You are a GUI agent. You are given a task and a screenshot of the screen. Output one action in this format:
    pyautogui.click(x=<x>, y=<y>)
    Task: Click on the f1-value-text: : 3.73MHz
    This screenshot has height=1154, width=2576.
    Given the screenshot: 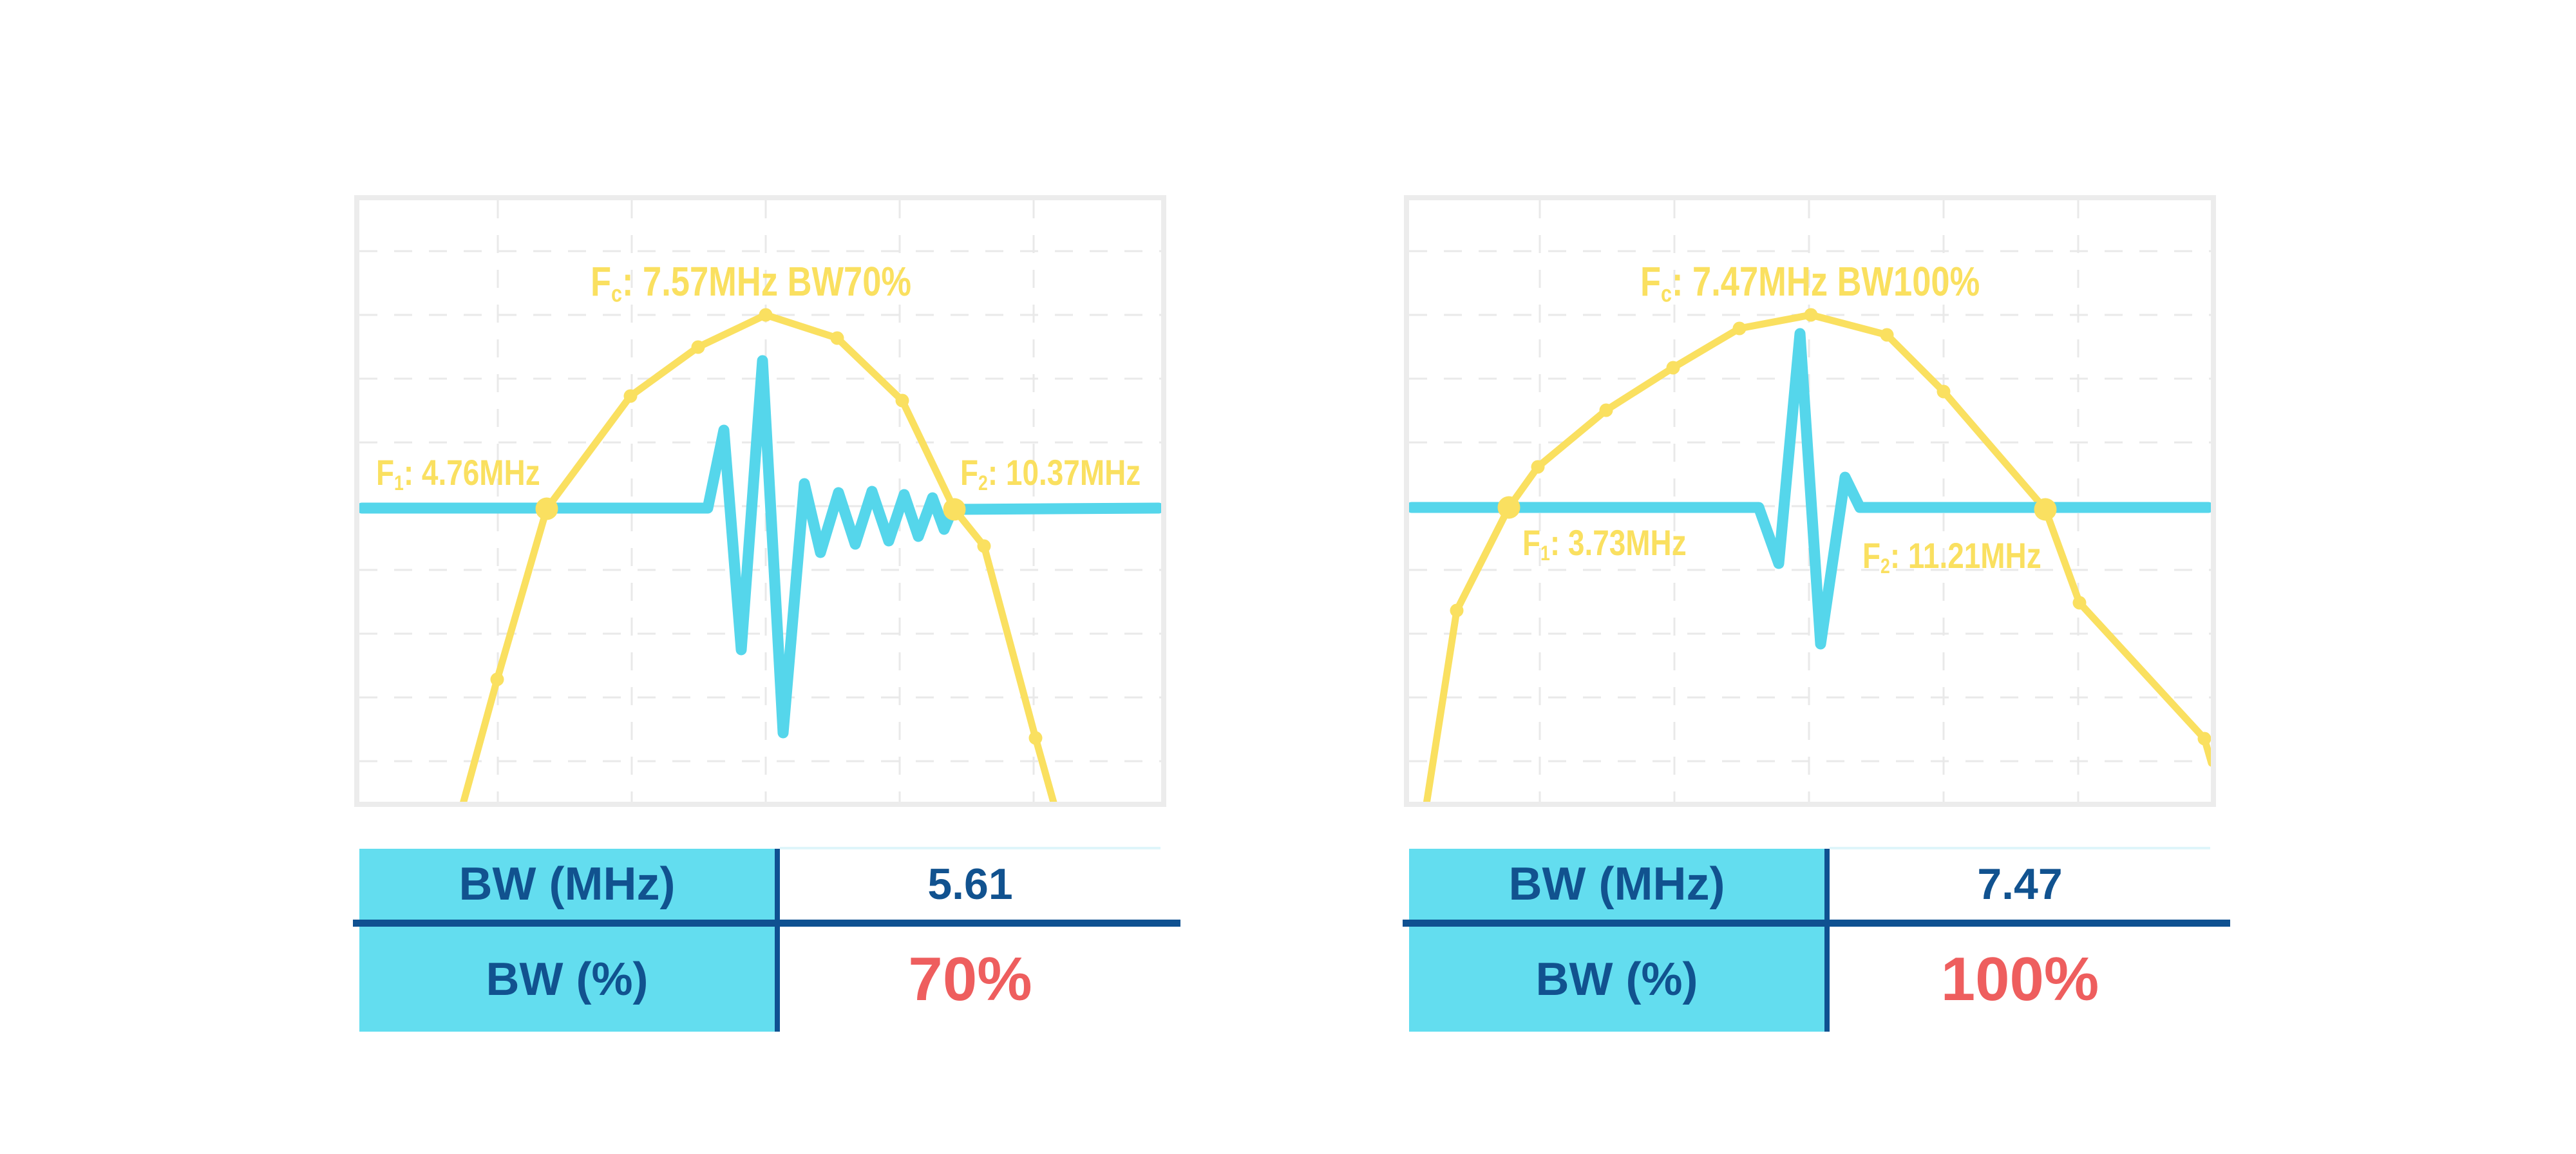 What is the action you would take?
    pyautogui.click(x=1618, y=542)
    